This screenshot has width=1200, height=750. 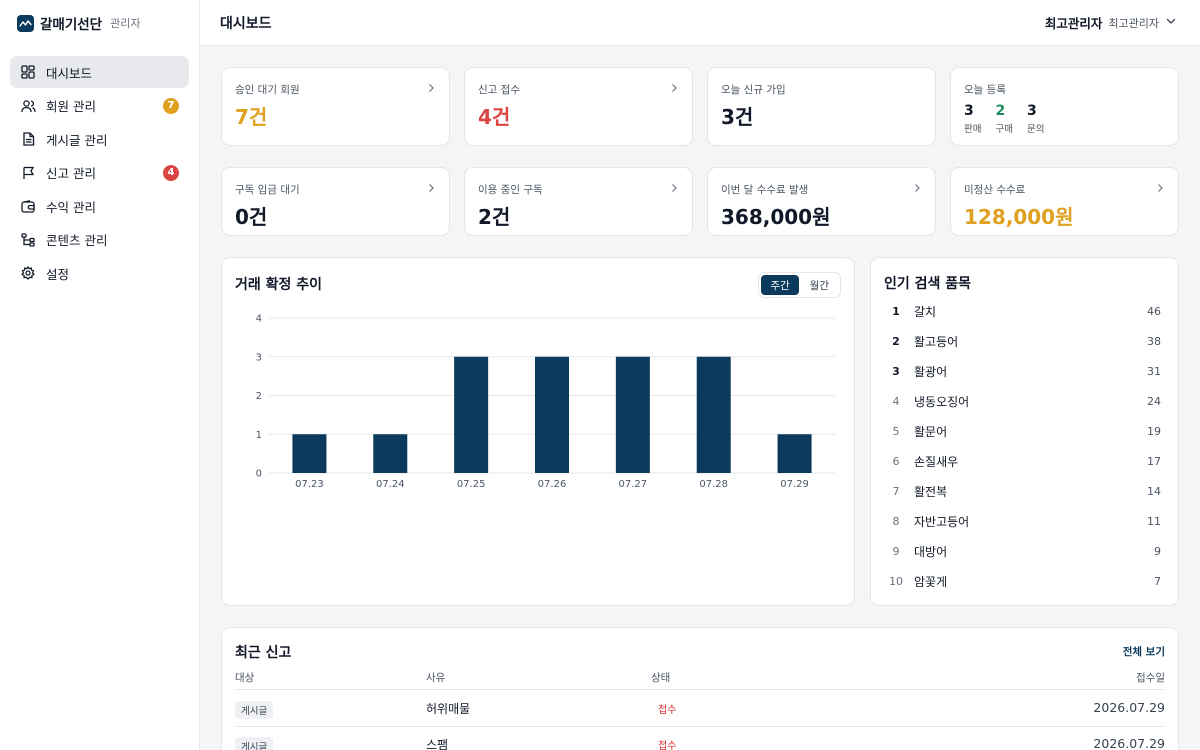 What do you see at coordinates (821, 201) in the screenshot?
I see `monthly-fee-card: 이번 달 수수료 발생 368,000원` at bounding box center [821, 201].